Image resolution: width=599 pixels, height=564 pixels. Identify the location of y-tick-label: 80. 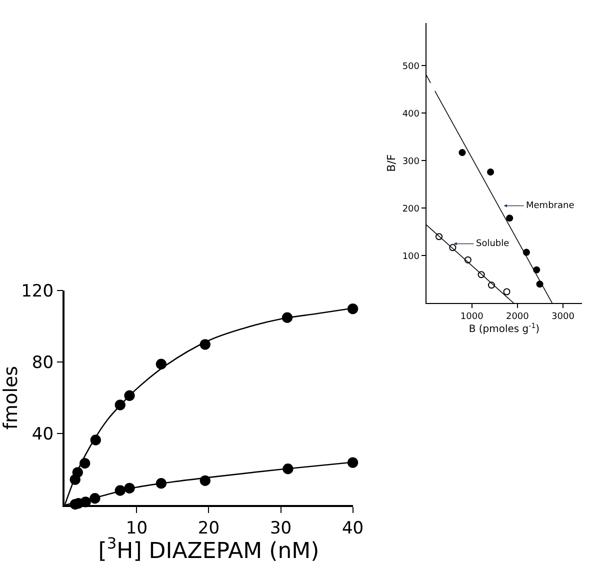
(43, 362).